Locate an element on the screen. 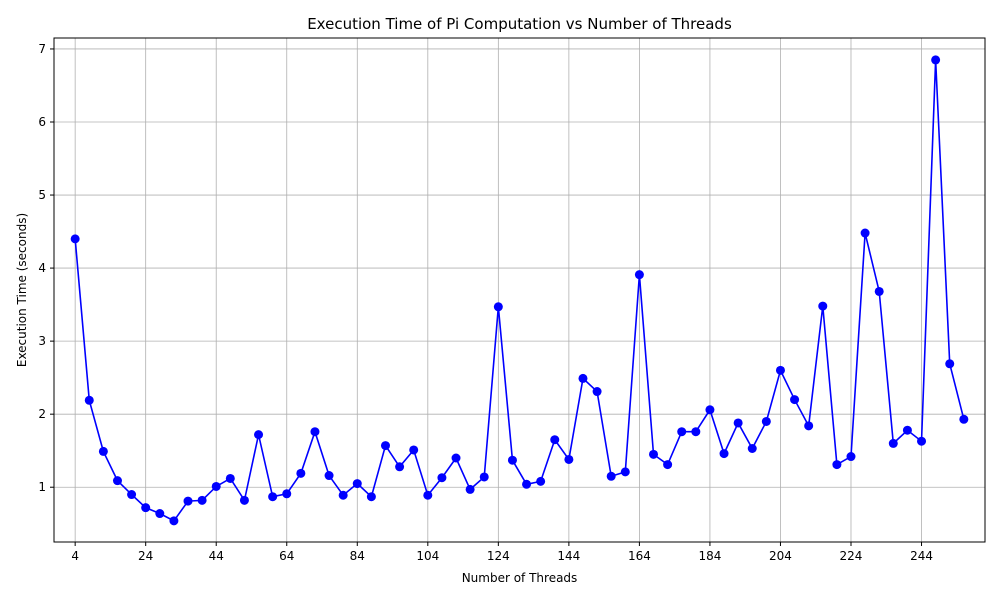 This screenshot has width=1000, height=600. x-tick-label: 104 is located at coordinates (427, 556).